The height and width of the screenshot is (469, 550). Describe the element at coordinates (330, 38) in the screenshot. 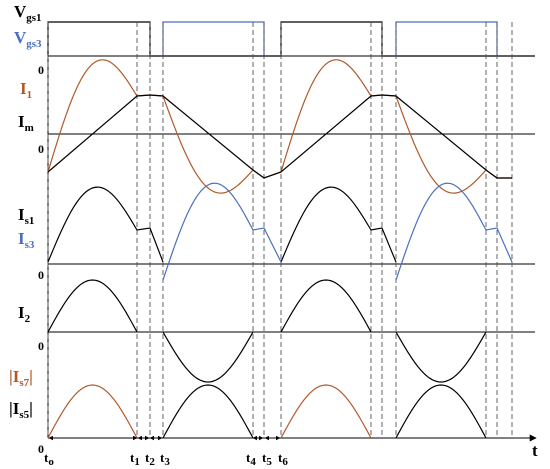

I see `vgs3-waveform` at that location.